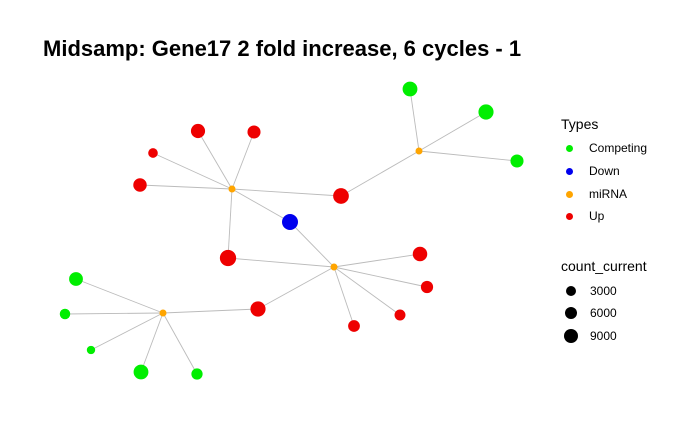 Image resolution: width=700 pixels, height=432 pixels. I want to click on node-up-u10, so click(400, 315).